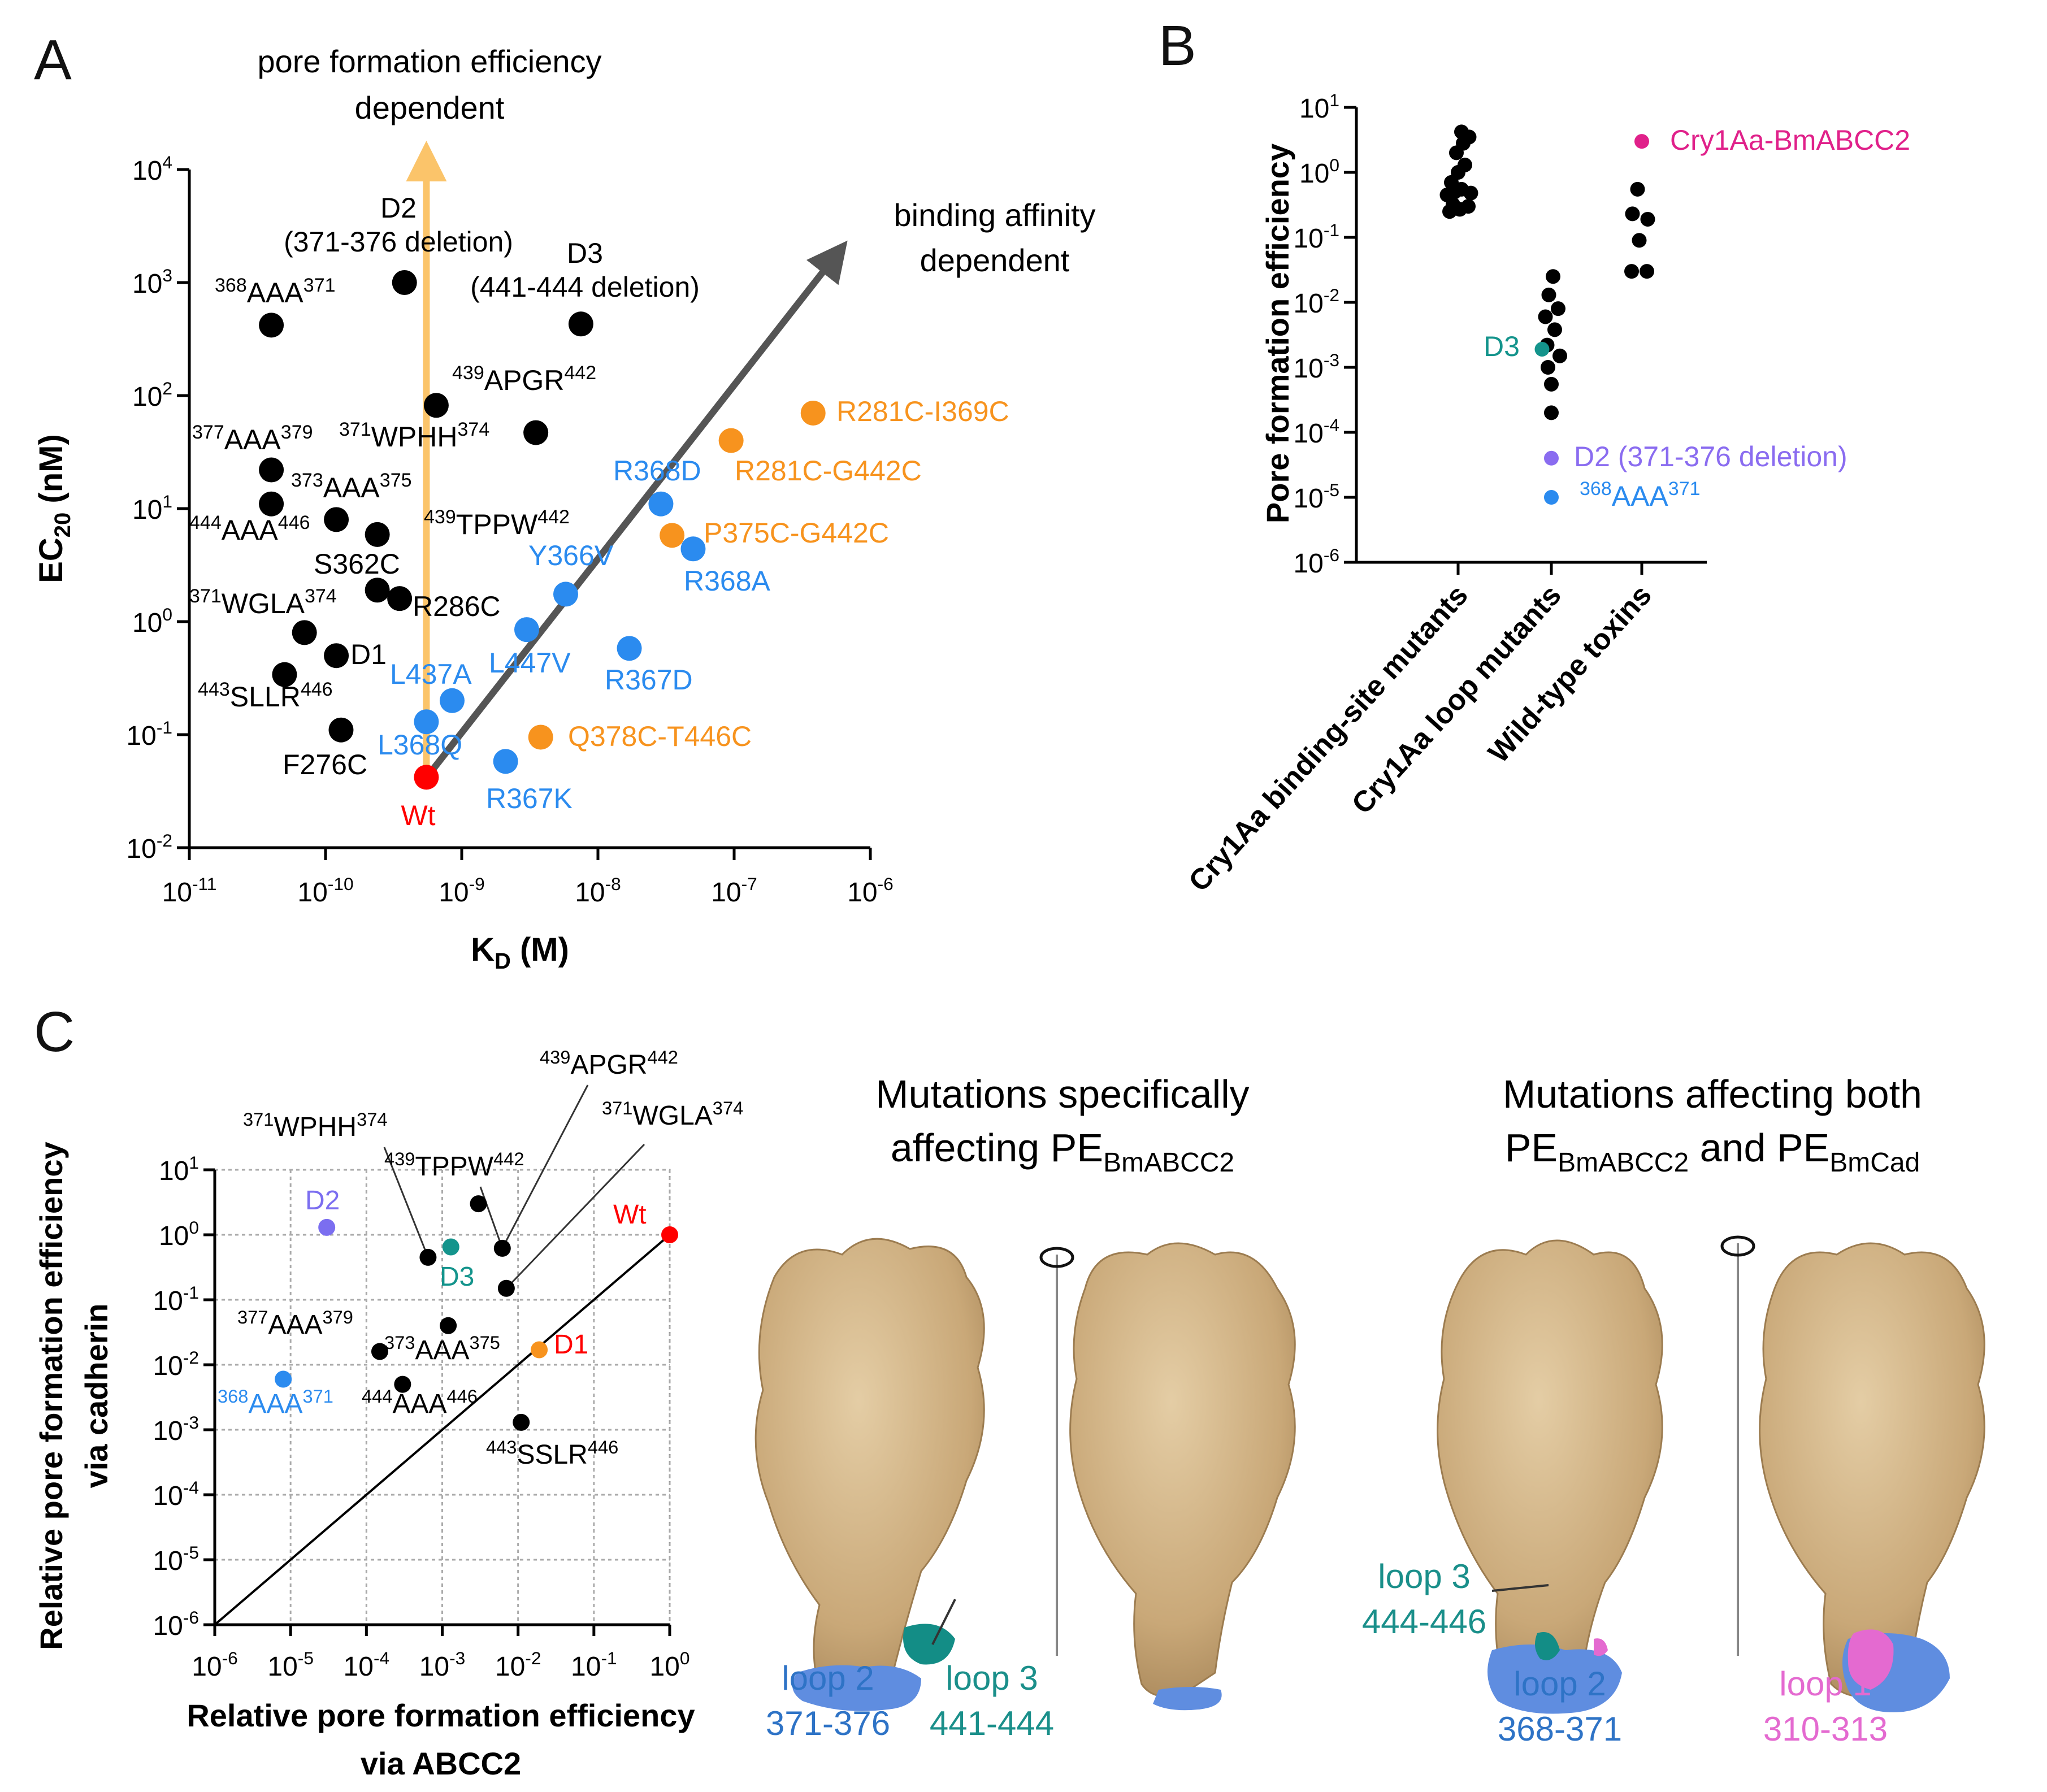 The image size is (2047, 1792). What do you see at coordinates (323, 1201) in the screenshot?
I see `panel-c-point-label: D2` at bounding box center [323, 1201].